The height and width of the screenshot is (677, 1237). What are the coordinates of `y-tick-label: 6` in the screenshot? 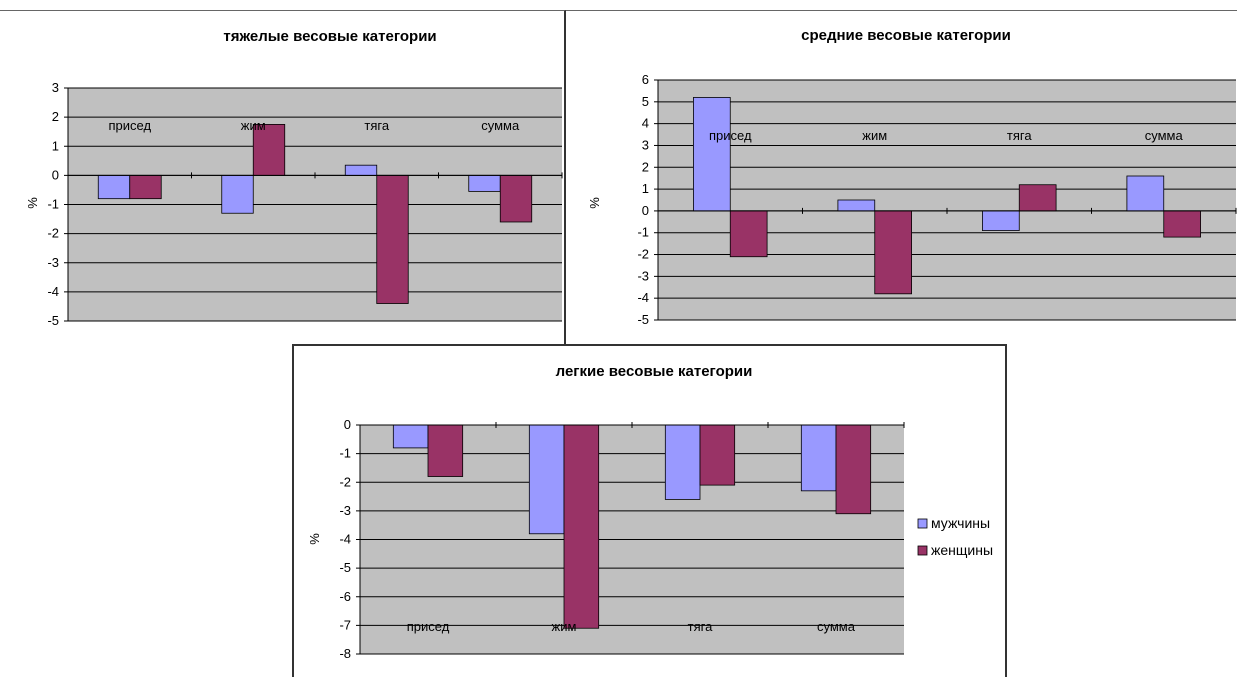 It's located at (645, 79).